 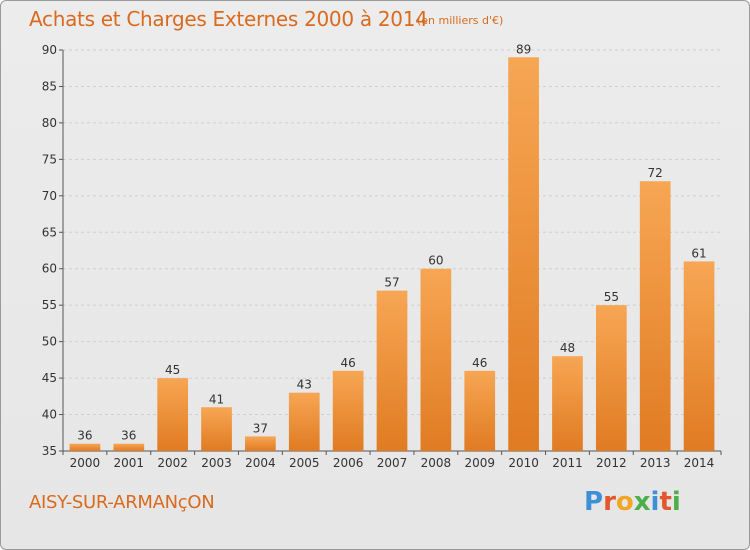 What do you see at coordinates (49, 415) in the screenshot?
I see `y-tick-label: 40` at bounding box center [49, 415].